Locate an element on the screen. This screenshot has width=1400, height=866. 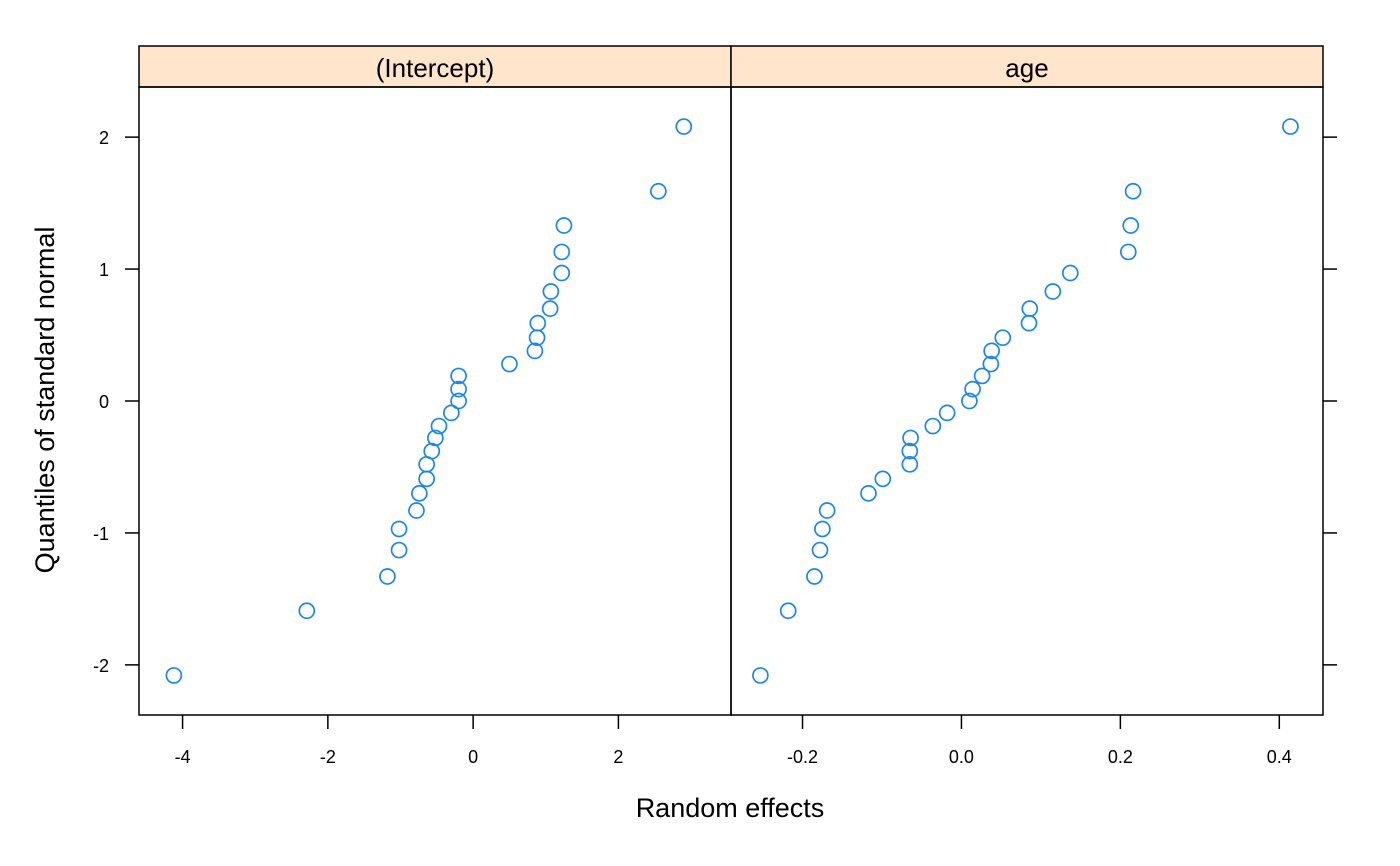
x-tick-label: 0.4 is located at coordinates (1279, 757).